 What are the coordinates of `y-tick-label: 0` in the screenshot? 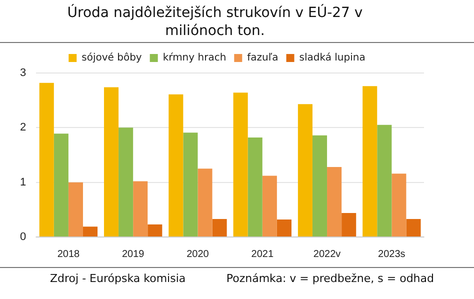 It's located at (23, 237).